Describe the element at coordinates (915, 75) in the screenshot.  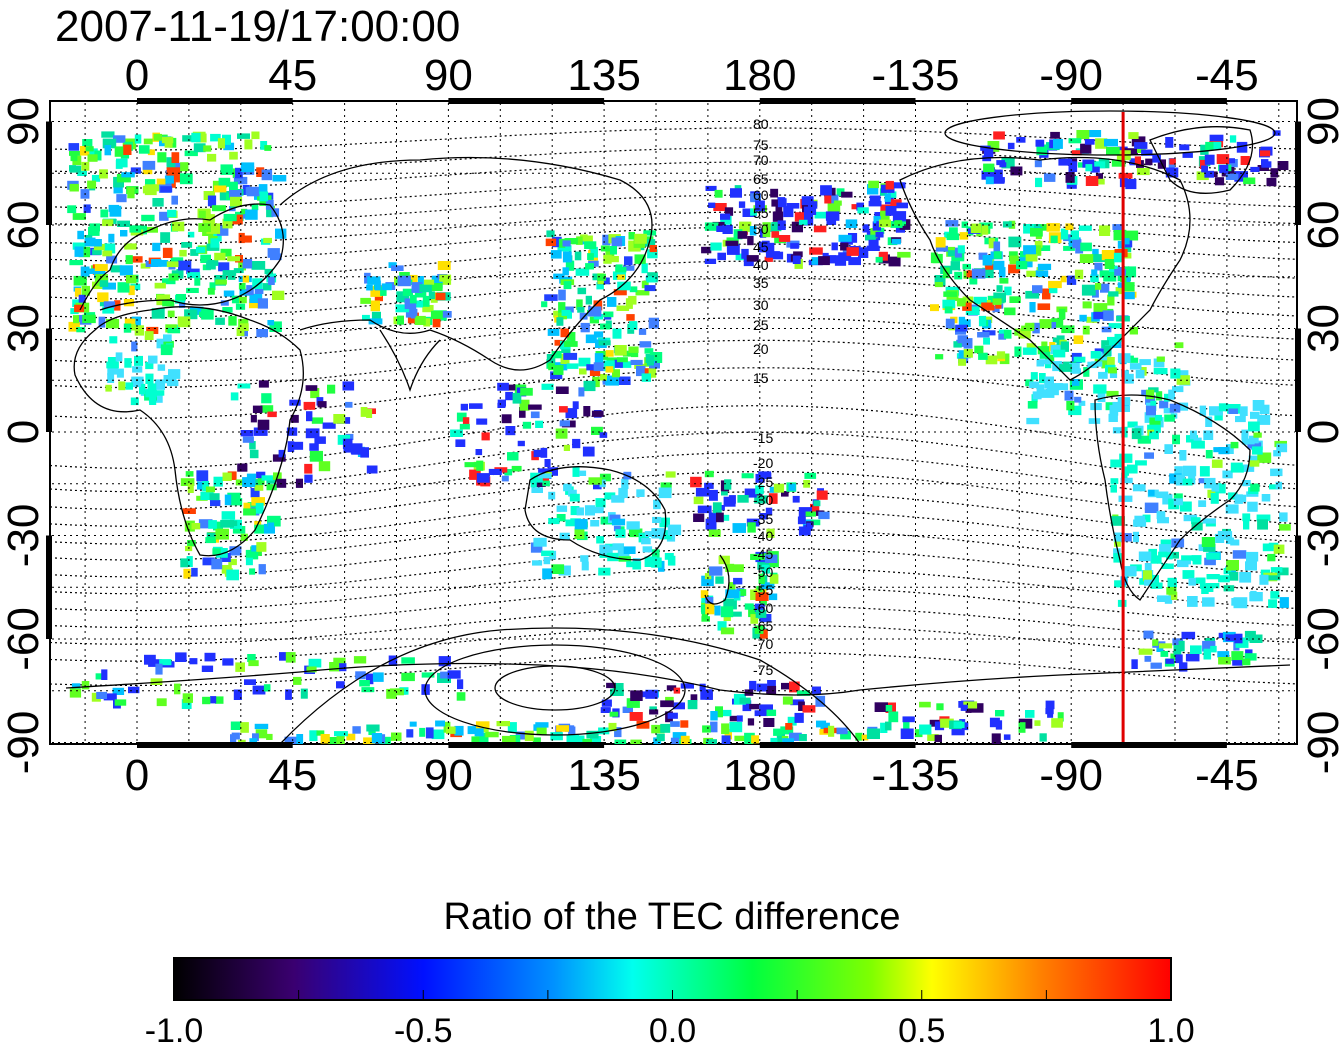
I see `top-lon-tick-label: -135` at that location.